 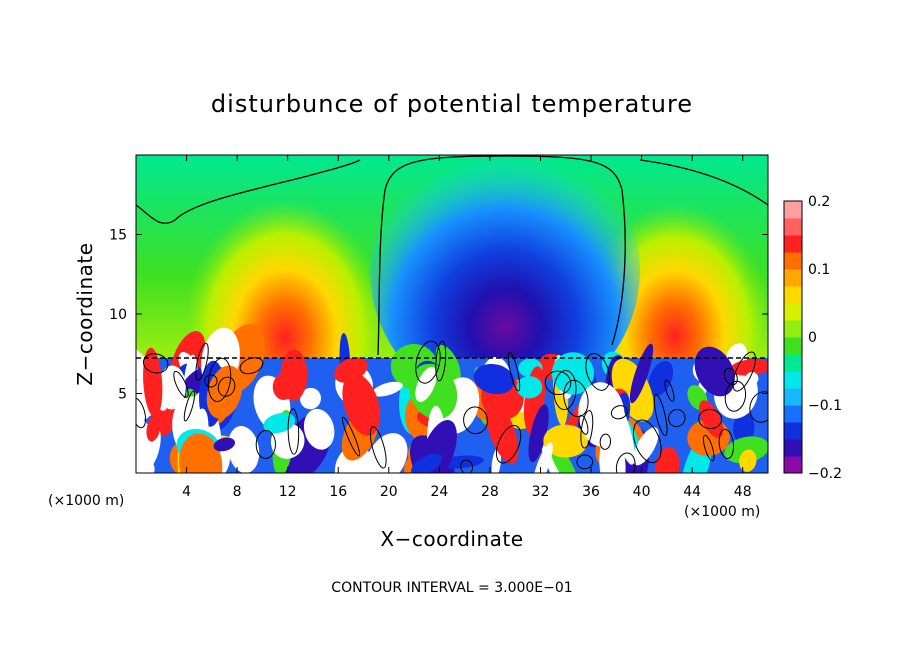 What do you see at coordinates (819, 202) in the screenshot?
I see `colorbar-tick-label: 0.2` at bounding box center [819, 202].